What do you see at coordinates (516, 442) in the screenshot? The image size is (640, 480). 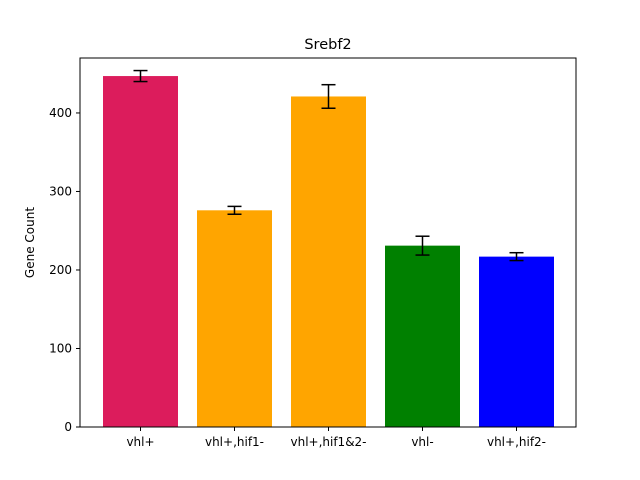 I see `x-tick-label-4: vhl+,hif2-` at bounding box center [516, 442].